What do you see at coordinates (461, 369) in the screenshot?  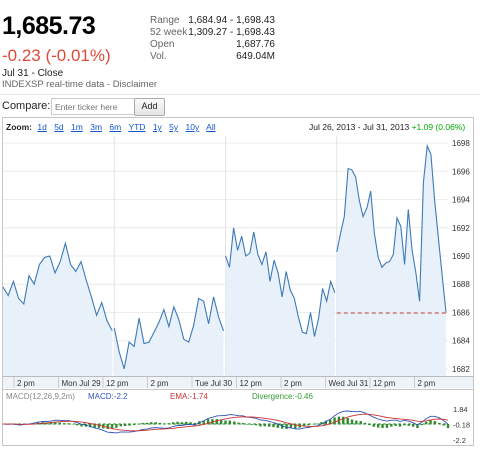 I see `y-tick-label: 1682` at bounding box center [461, 369].